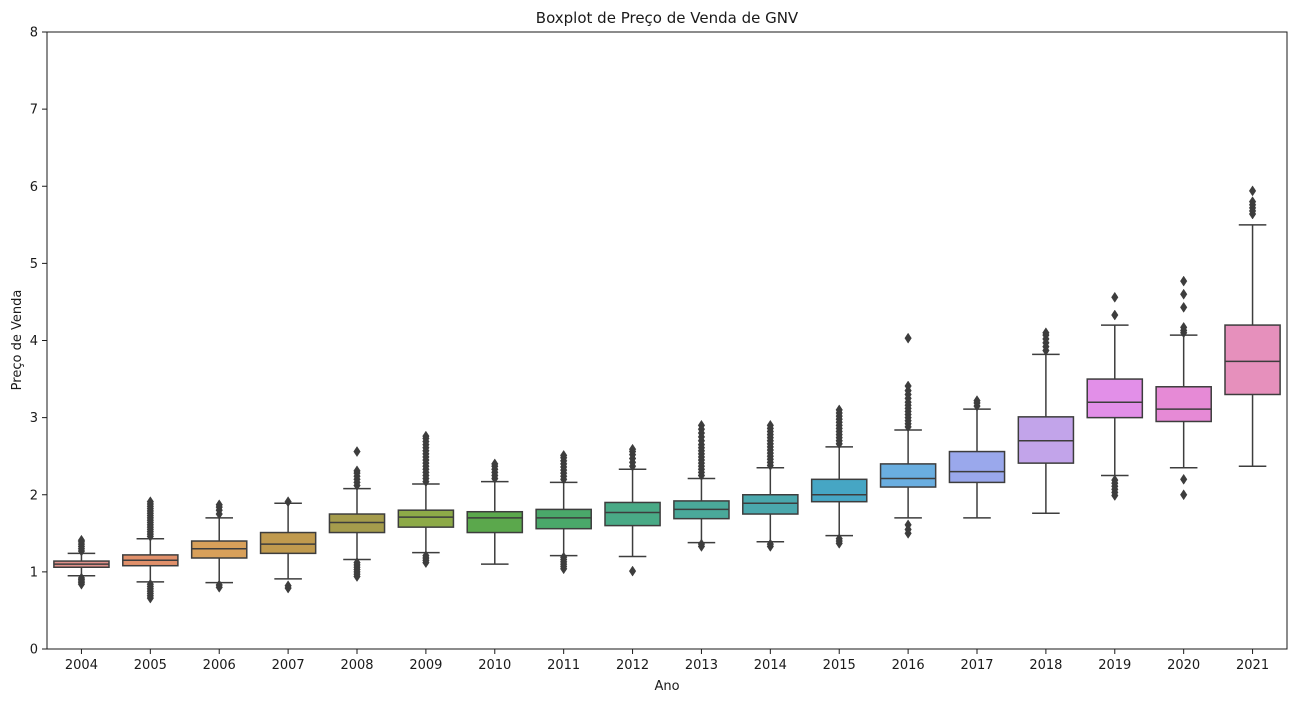 The image size is (1298, 701). I want to click on y-tick-label: 7, so click(34, 110).